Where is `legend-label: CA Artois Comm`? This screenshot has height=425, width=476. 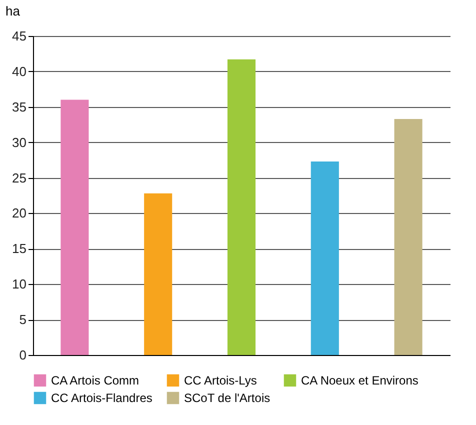 legend-label: CA Artois Comm is located at coordinates (95, 380).